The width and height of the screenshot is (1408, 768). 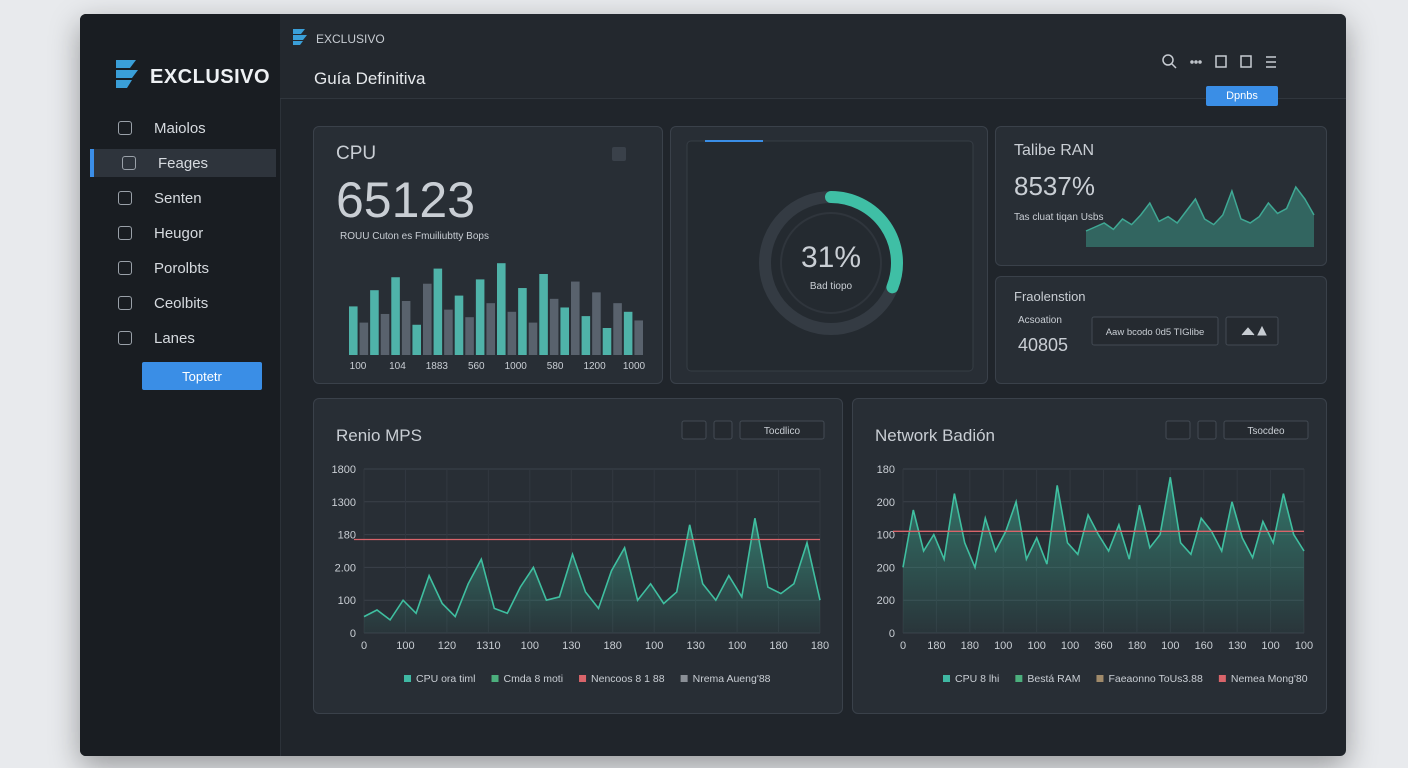 I want to click on app-logo, so click(x=300, y=37).